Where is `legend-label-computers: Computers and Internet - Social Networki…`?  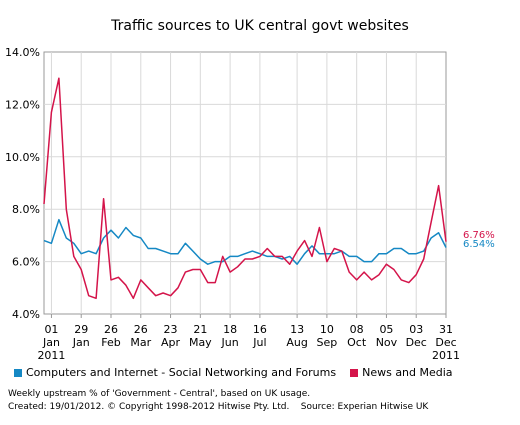
legend-label-computers: Computers and Internet - Social Networki… is located at coordinates (181, 372).